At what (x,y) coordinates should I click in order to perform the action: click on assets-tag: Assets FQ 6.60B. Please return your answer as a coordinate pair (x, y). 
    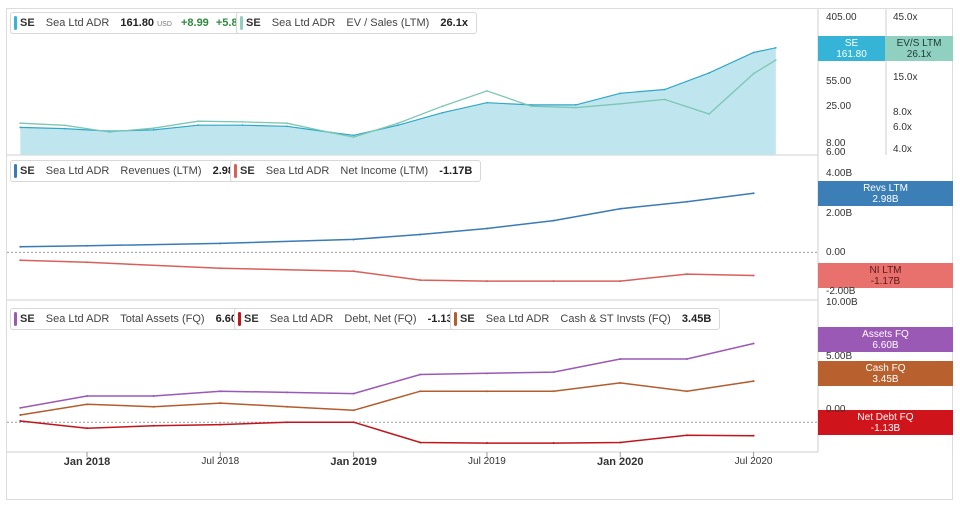
    Looking at the image, I should click on (885, 339).